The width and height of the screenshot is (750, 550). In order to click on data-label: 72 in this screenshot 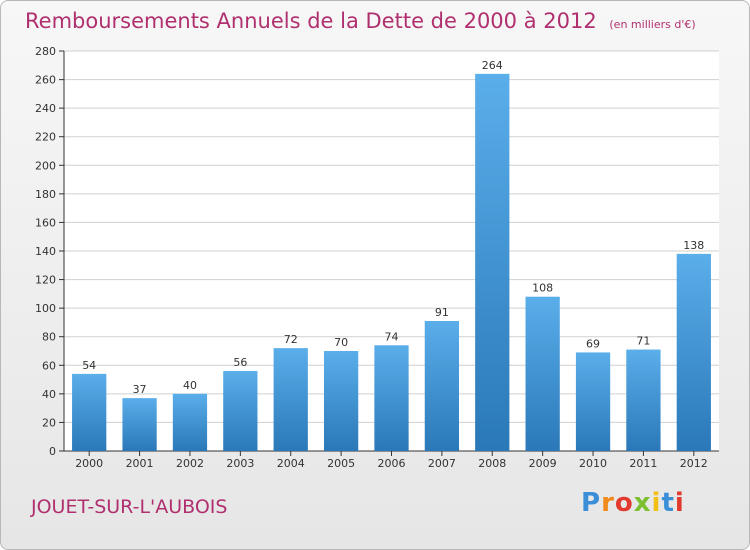, I will do `click(291, 339)`.